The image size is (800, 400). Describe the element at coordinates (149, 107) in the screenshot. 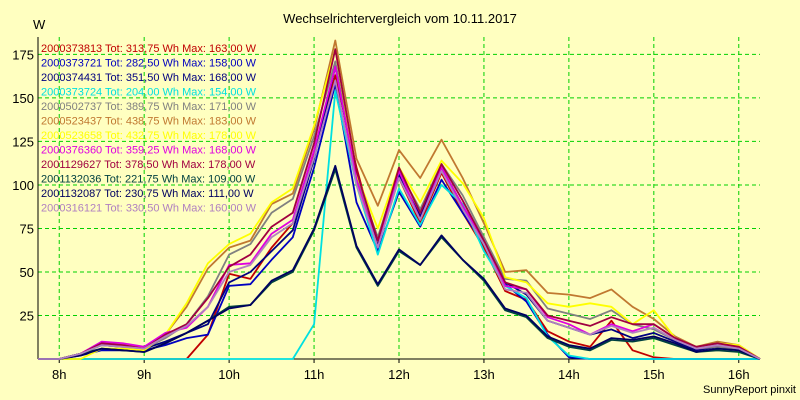

I see `legend-entry-4: 2000502737 Tot: 389,75 Wh Max: 171,00 W` at that location.